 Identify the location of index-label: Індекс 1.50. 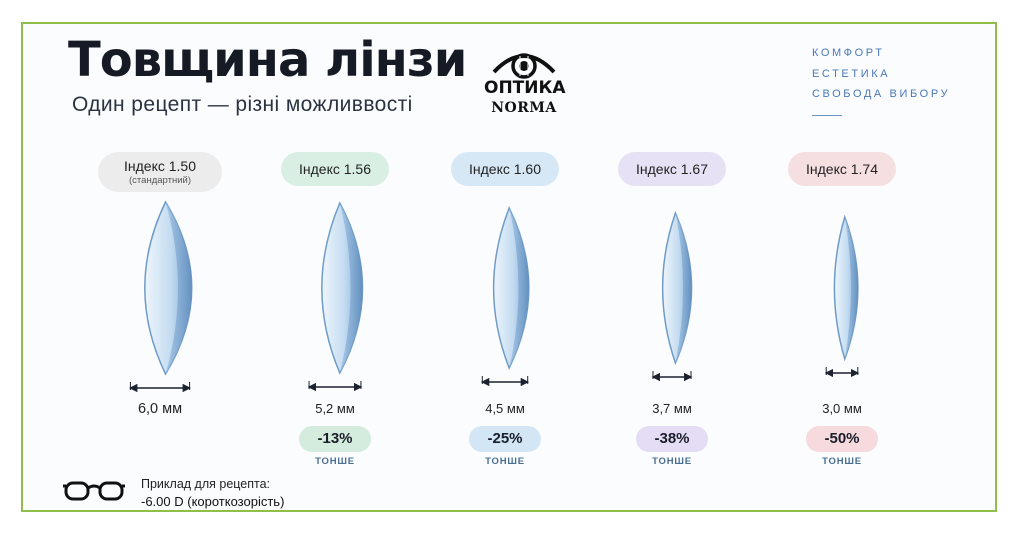
(160, 166).